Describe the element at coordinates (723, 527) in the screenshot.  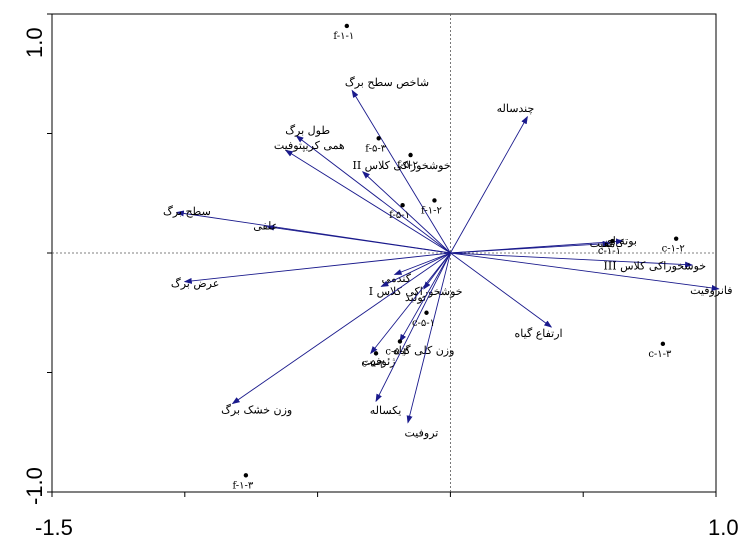
I see `x-tick-label-max: 1.0` at that location.